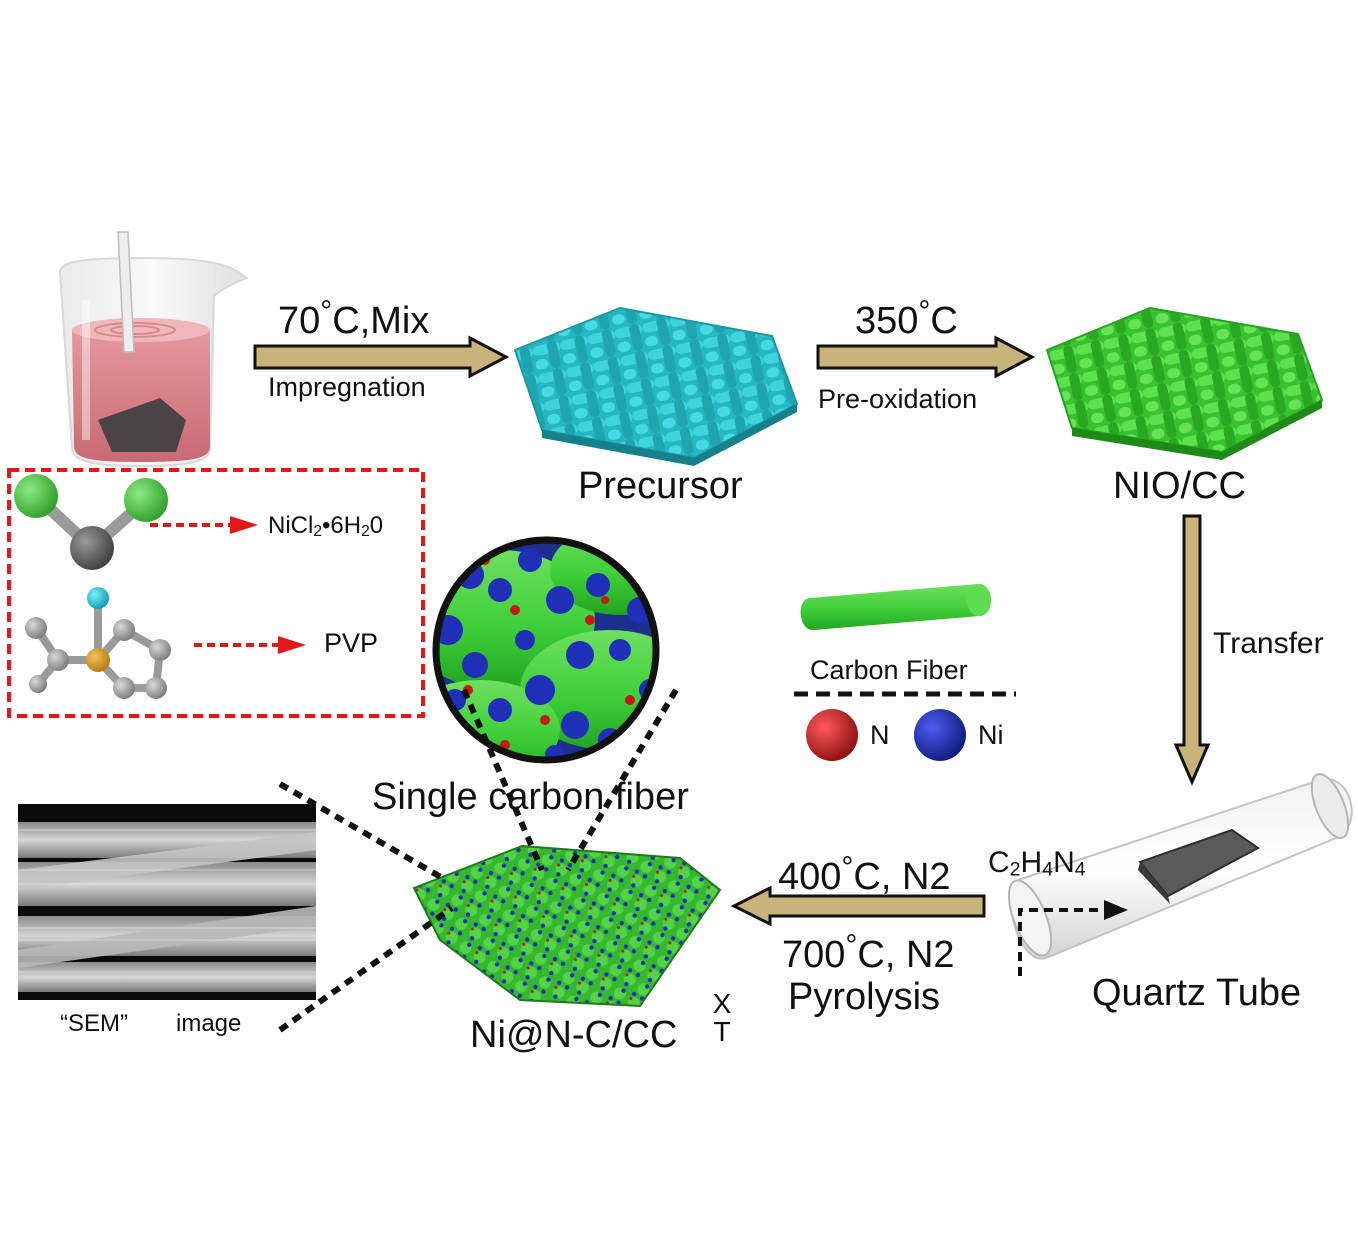 Image resolution: width=1358 pixels, height=1256 pixels. Describe the element at coordinates (722, 1003) in the screenshot. I see `final-sub-top: X` at that location.